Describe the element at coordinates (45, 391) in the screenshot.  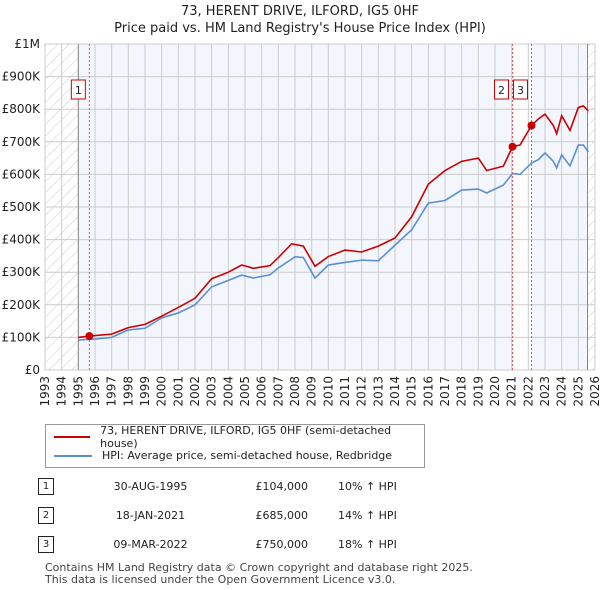
I see `x-tick-label: 1993` at that location.